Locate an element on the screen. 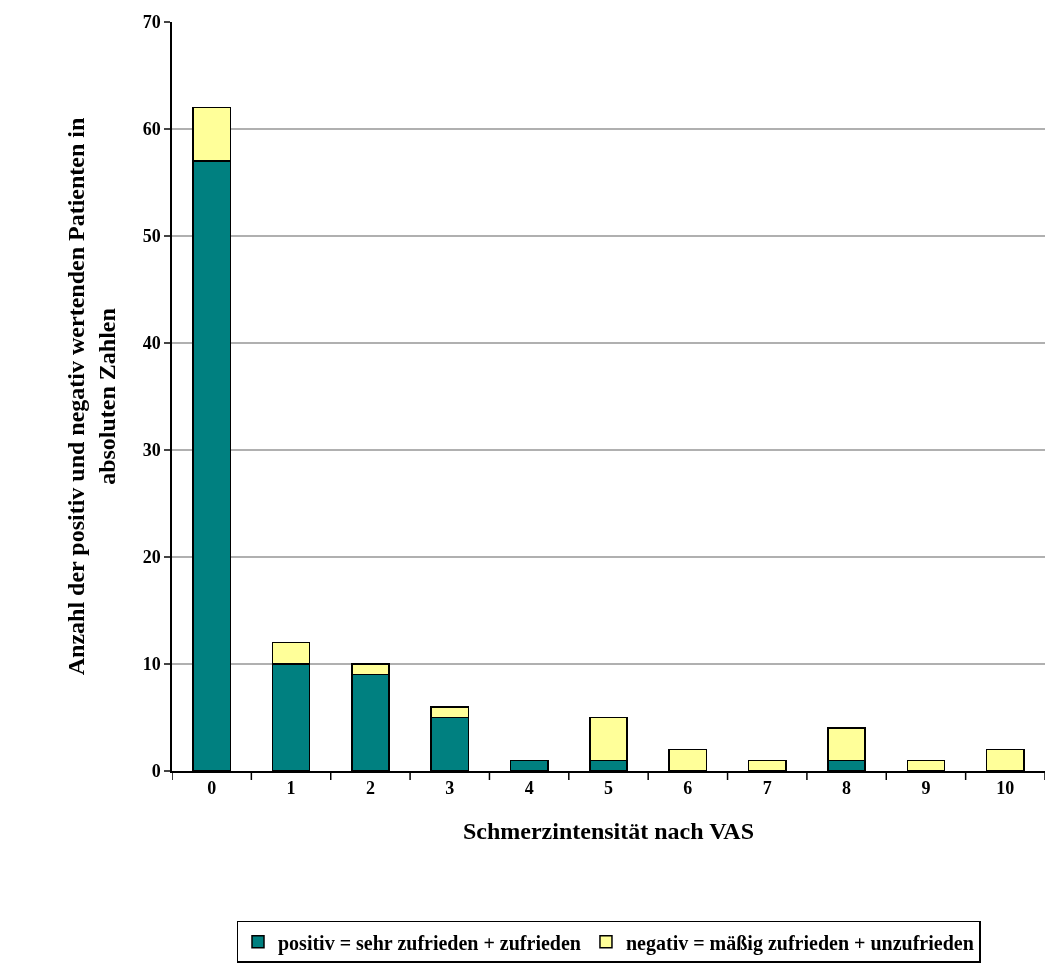  x-tick-label: 1 is located at coordinates (291, 788).